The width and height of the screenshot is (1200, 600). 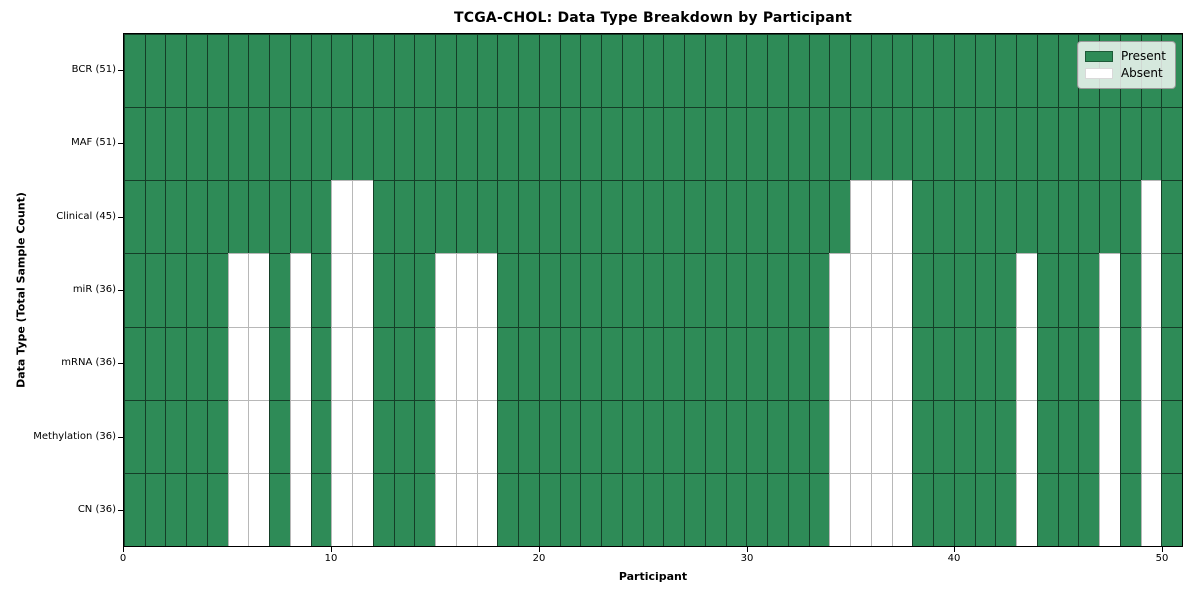 What do you see at coordinates (123, 558) in the screenshot?
I see `x-tick-label: 0` at bounding box center [123, 558].